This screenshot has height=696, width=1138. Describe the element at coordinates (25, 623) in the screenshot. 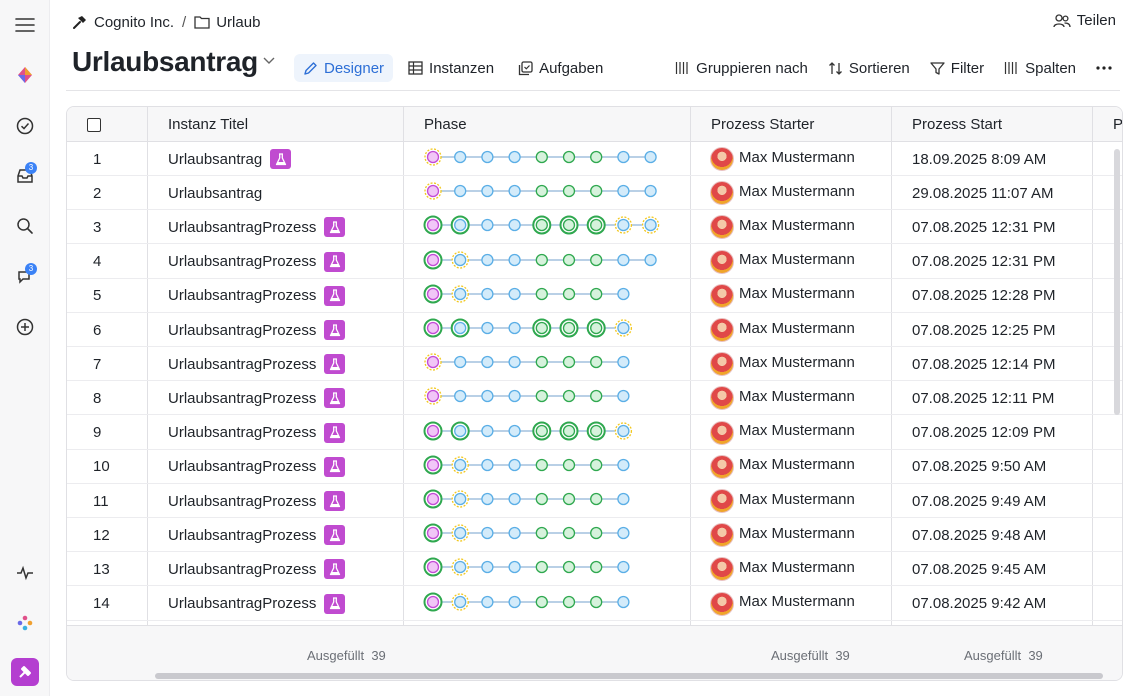

I see `sparkle-icon` at that location.